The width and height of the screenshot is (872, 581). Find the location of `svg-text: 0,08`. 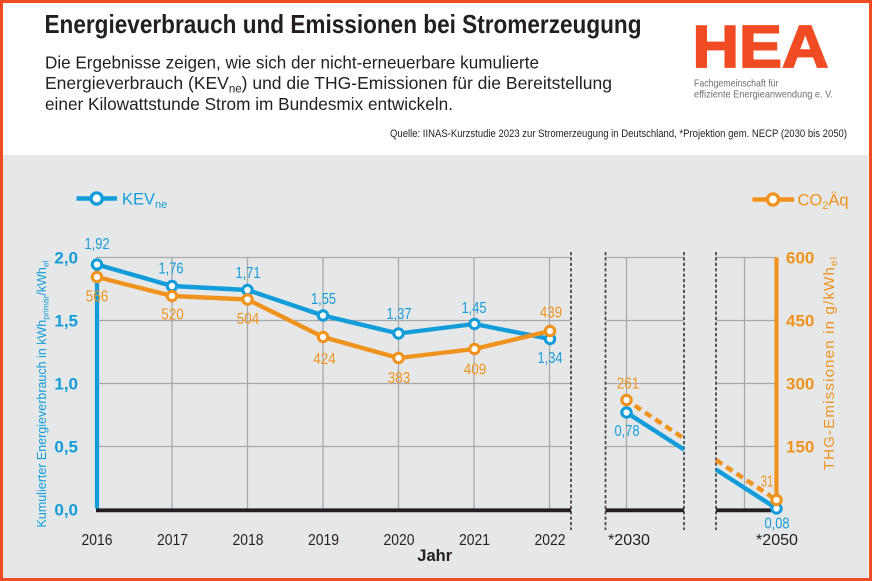

svg-text: 0,08 is located at coordinates (777, 524).